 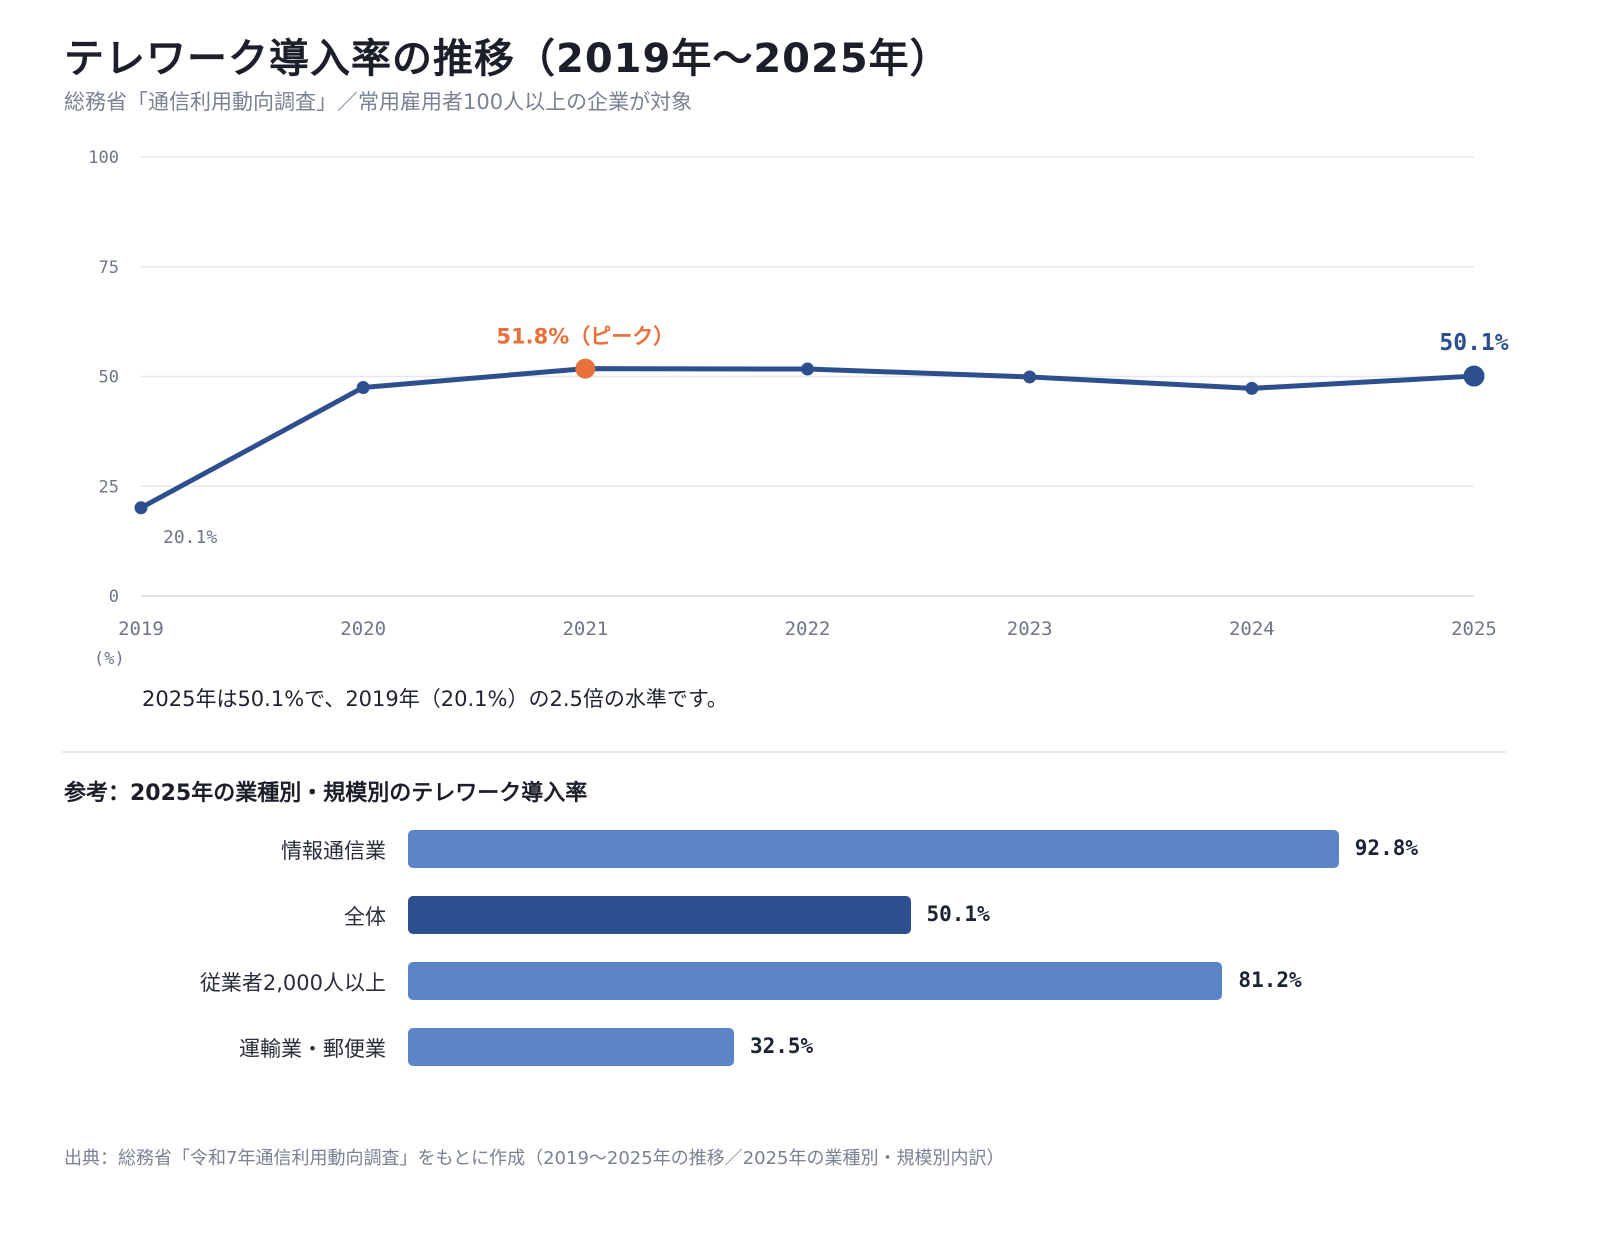 I want to click on data-point-2020, so click(x=363, y=387).